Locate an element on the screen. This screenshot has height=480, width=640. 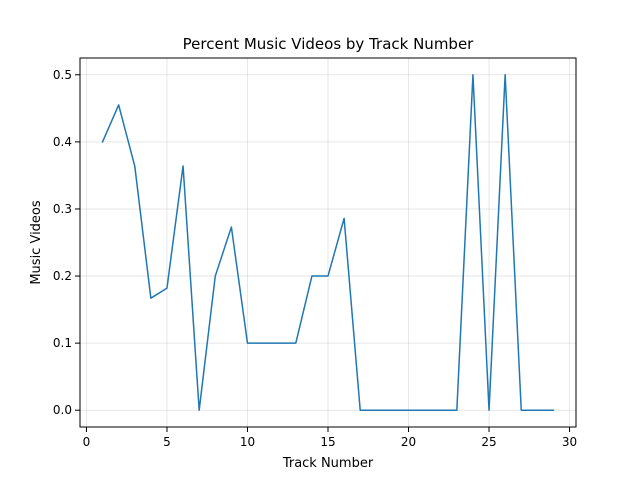
y-tick-label: 0.0 is located at coordinates (62, 410).